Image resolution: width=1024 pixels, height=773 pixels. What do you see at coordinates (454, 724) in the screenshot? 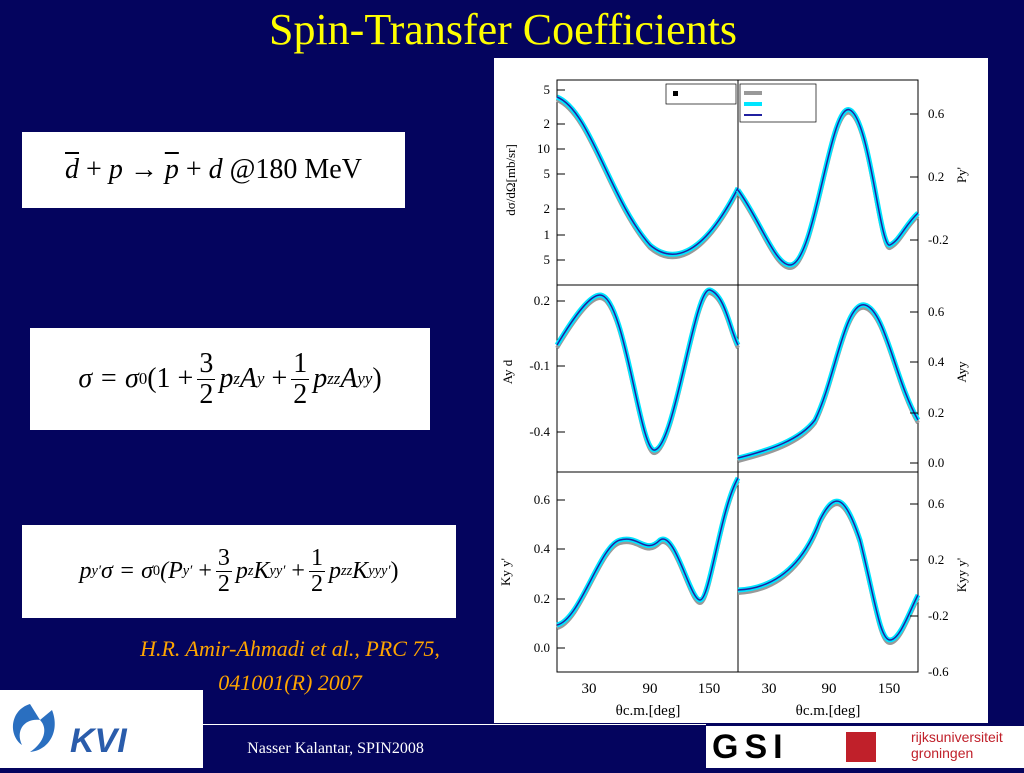
I see `footer-line` at bounding box center [454, 724].